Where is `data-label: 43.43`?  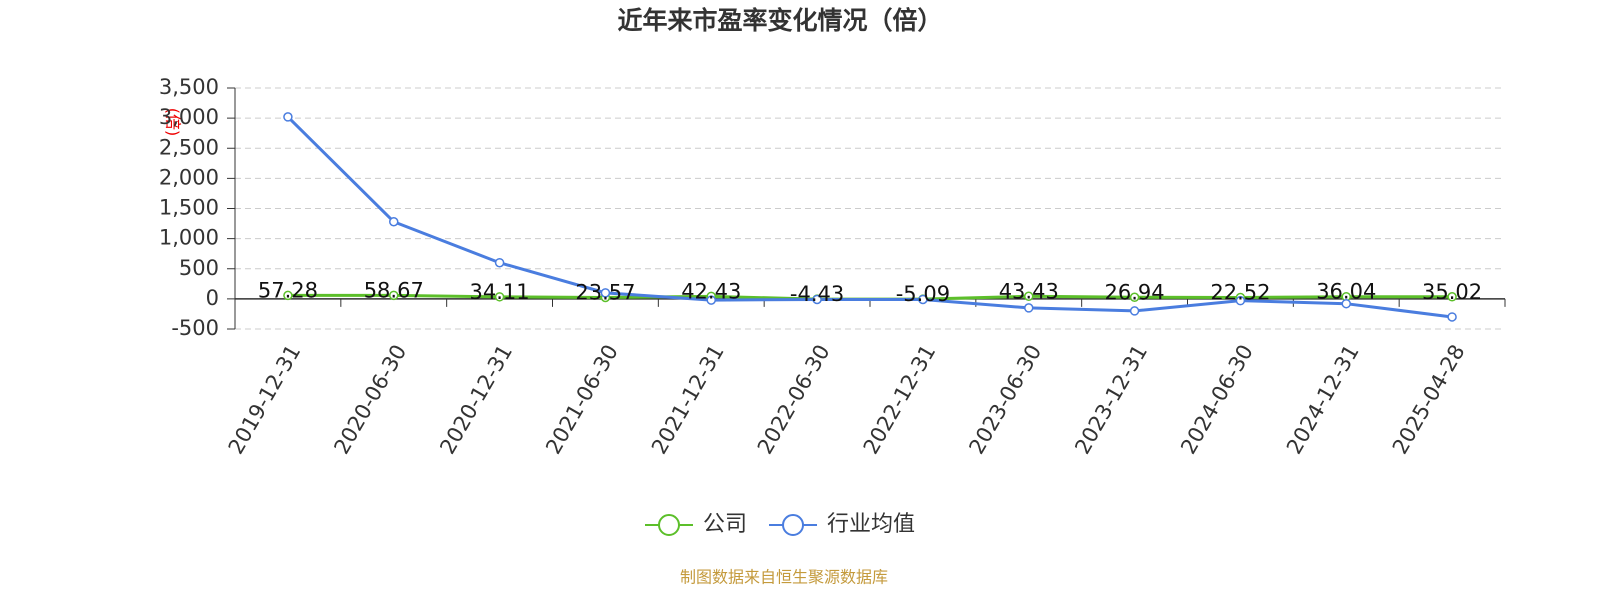
data-label: 43.43 is located at coordinates (1029, 291).